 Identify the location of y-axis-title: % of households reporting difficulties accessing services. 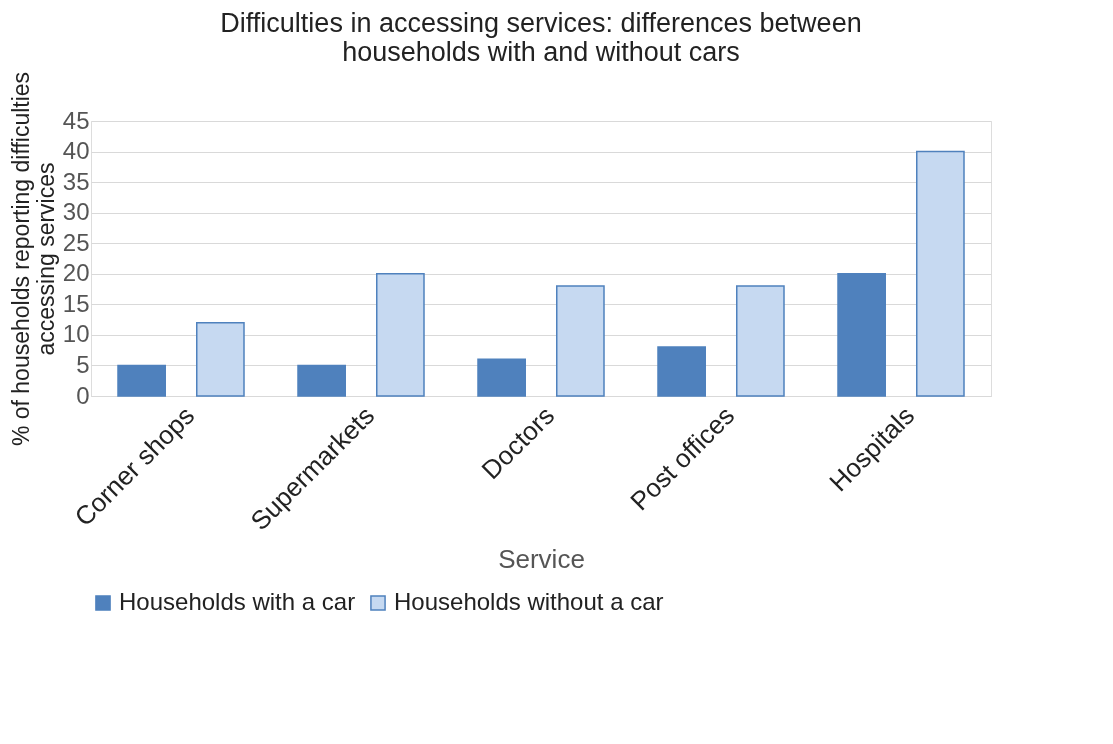
(33, 259).